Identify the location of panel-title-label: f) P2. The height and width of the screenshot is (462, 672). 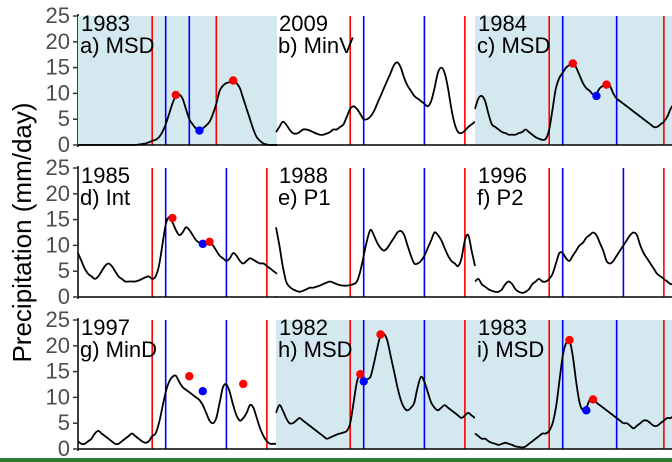
(500, 197).